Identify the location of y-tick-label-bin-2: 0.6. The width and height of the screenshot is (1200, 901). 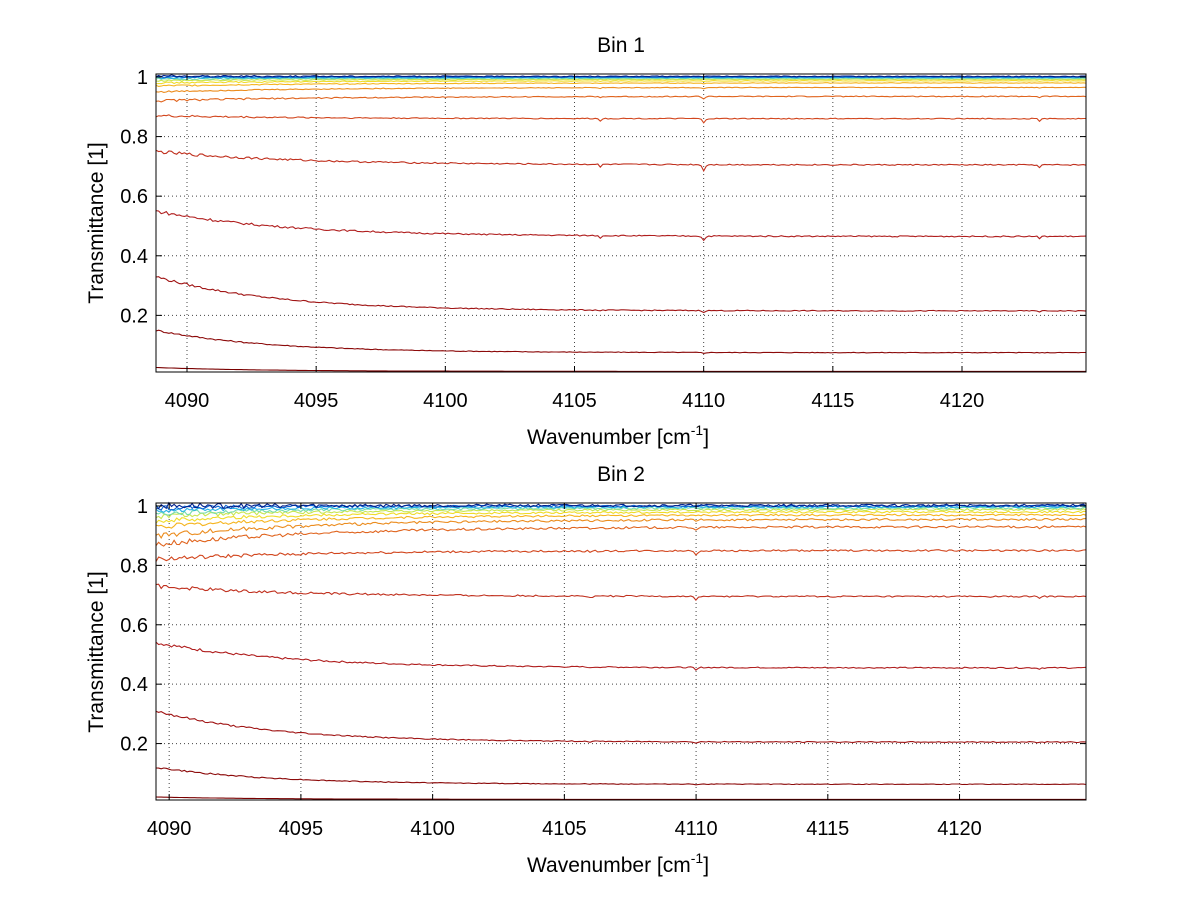
(134, 626).